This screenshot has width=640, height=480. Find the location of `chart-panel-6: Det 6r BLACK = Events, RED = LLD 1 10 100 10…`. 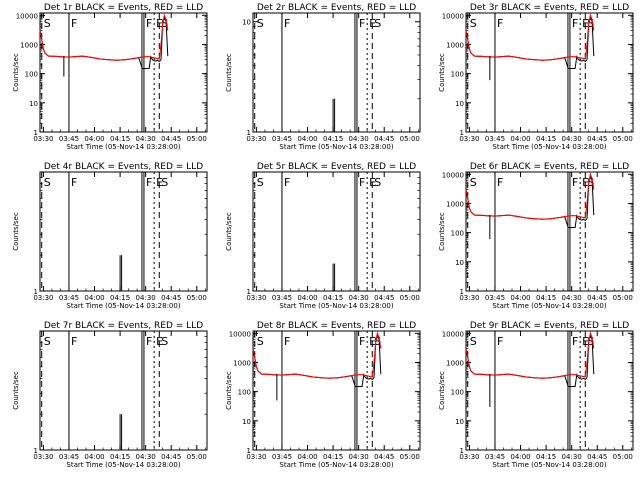

chart-panel-6: Det 6r BLACK = Events, RED = LLD 1 10 100 10… is located at coordinates (536, 236).